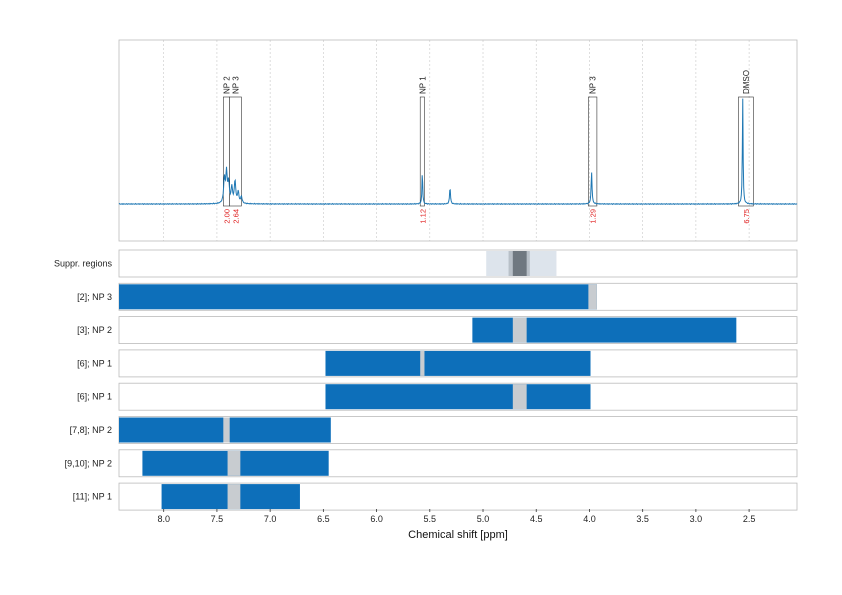  I want to click on x-tick-label: 2.5, so click(749, 519).